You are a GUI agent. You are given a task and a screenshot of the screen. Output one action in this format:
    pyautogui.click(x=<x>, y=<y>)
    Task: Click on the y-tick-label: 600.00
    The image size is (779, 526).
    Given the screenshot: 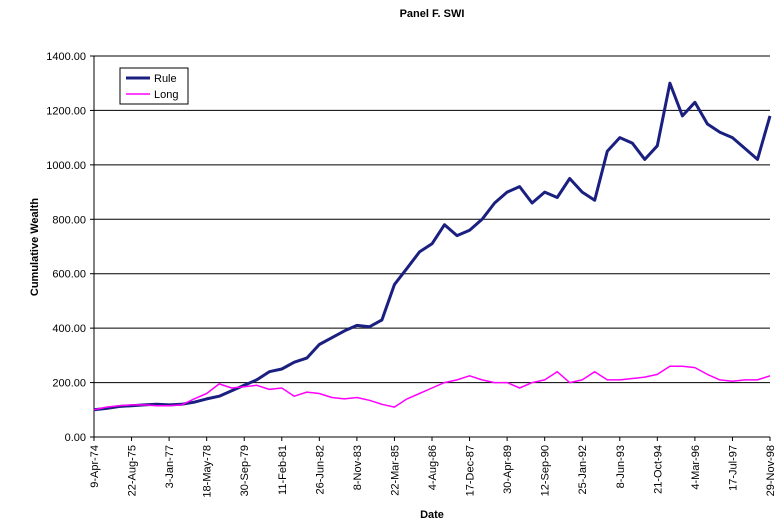 What is the action you would take?
    pyautogui.click(x=69, y=275)
    